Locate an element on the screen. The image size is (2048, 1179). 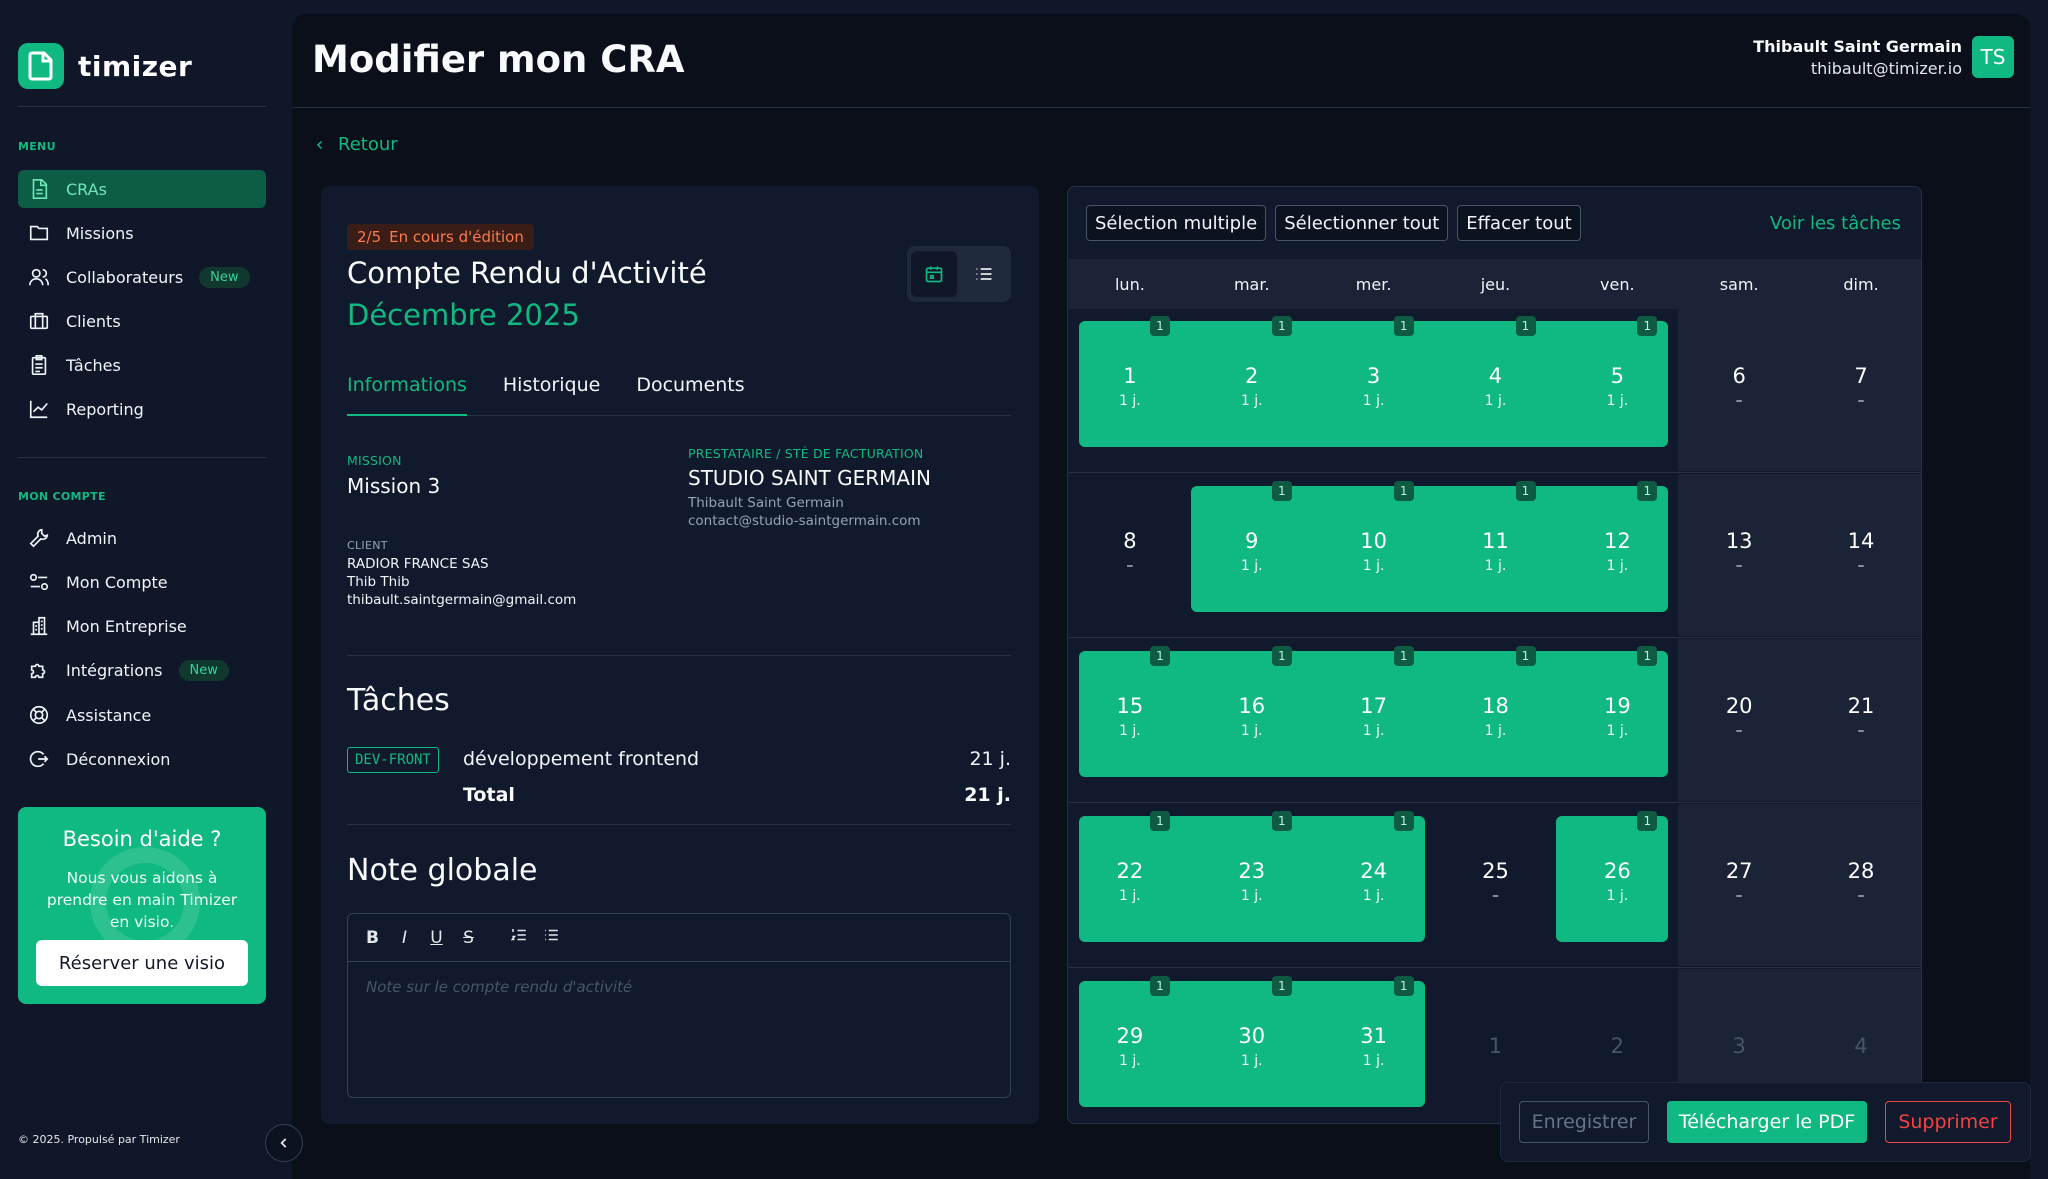
save-button: Enregistrer is located at coordinates (1584, 1122).